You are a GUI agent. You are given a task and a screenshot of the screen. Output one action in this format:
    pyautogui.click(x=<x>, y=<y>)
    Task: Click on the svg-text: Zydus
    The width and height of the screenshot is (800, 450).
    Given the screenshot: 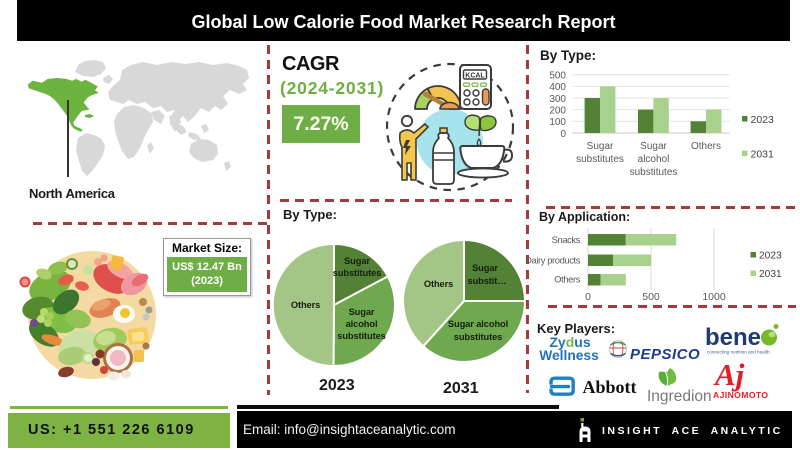 What is the action you would take?
    pyautogui.click(x=569, y=342)
    